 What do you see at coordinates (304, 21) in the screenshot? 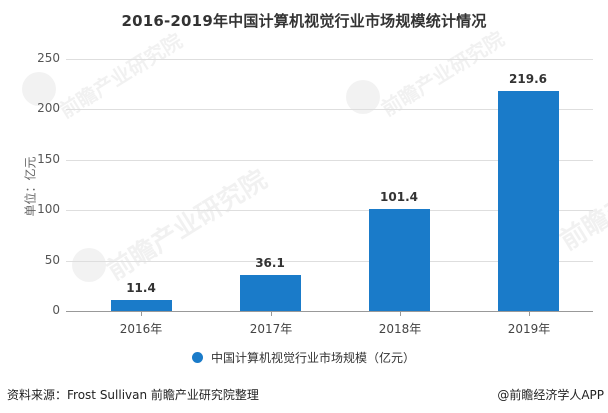
I see `chart-title: 2016-2019年中国计算机视觉行业市场规模统计情况` at bounding box center [304, 21].